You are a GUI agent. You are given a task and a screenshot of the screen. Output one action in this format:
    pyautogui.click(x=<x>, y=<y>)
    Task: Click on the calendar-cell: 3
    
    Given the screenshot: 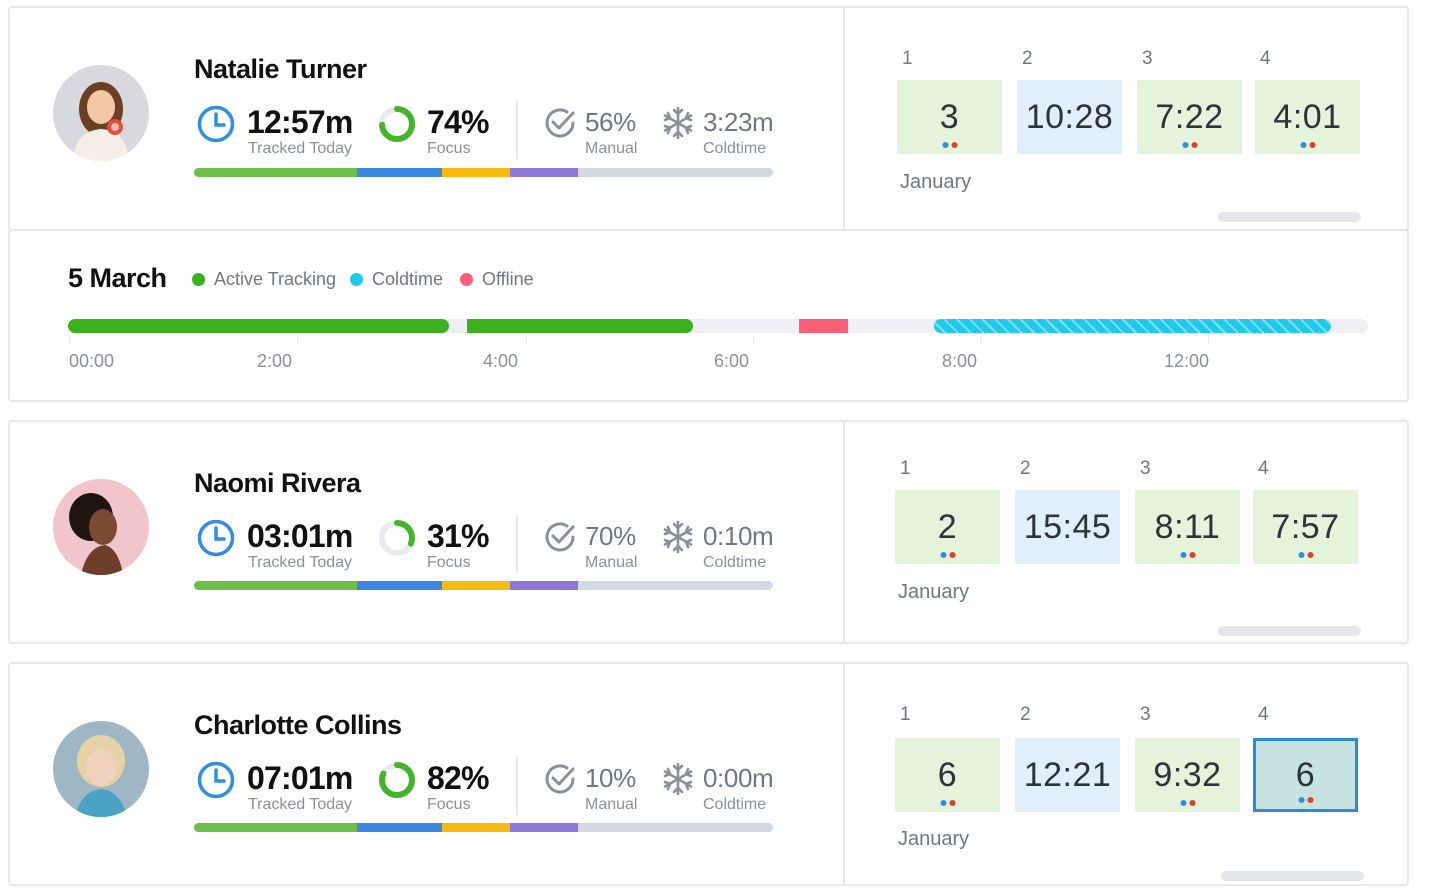 What is the action you would take?
    pyautogui.click(x=949, y=117)
    